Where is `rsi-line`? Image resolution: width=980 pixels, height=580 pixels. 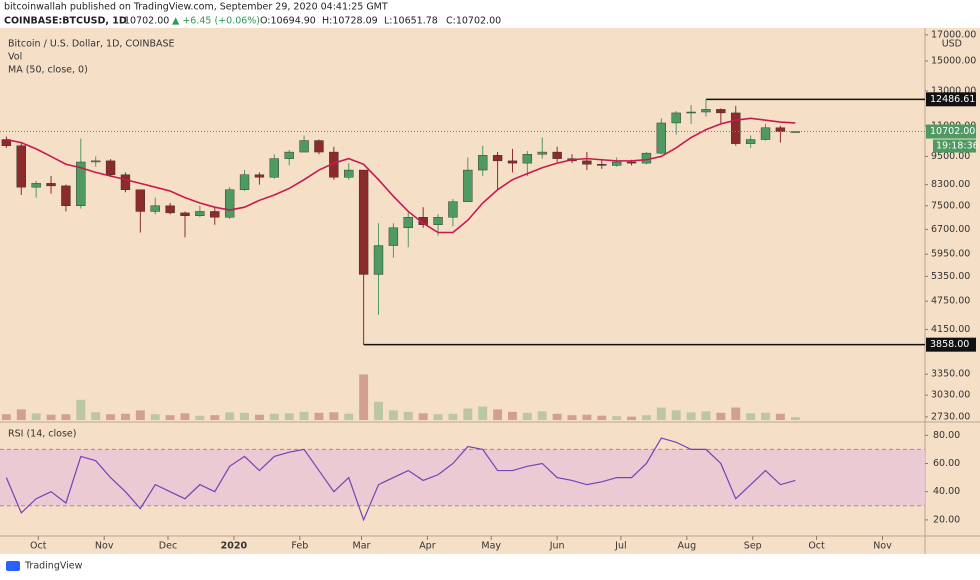 rsi-line is located at coordinates (400, 479).